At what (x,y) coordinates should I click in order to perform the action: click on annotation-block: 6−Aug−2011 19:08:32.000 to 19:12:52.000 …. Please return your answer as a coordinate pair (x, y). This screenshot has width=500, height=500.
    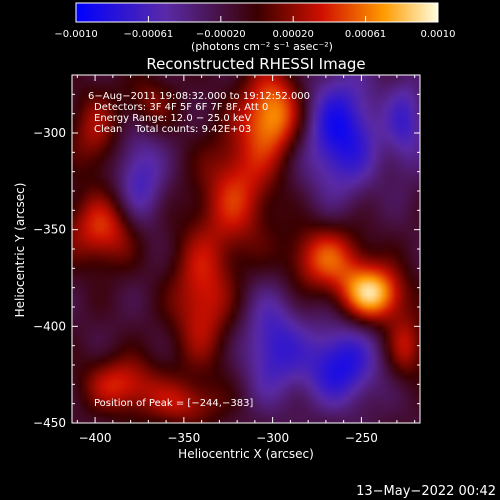
    Looking at the image, I should click on (199, 113).